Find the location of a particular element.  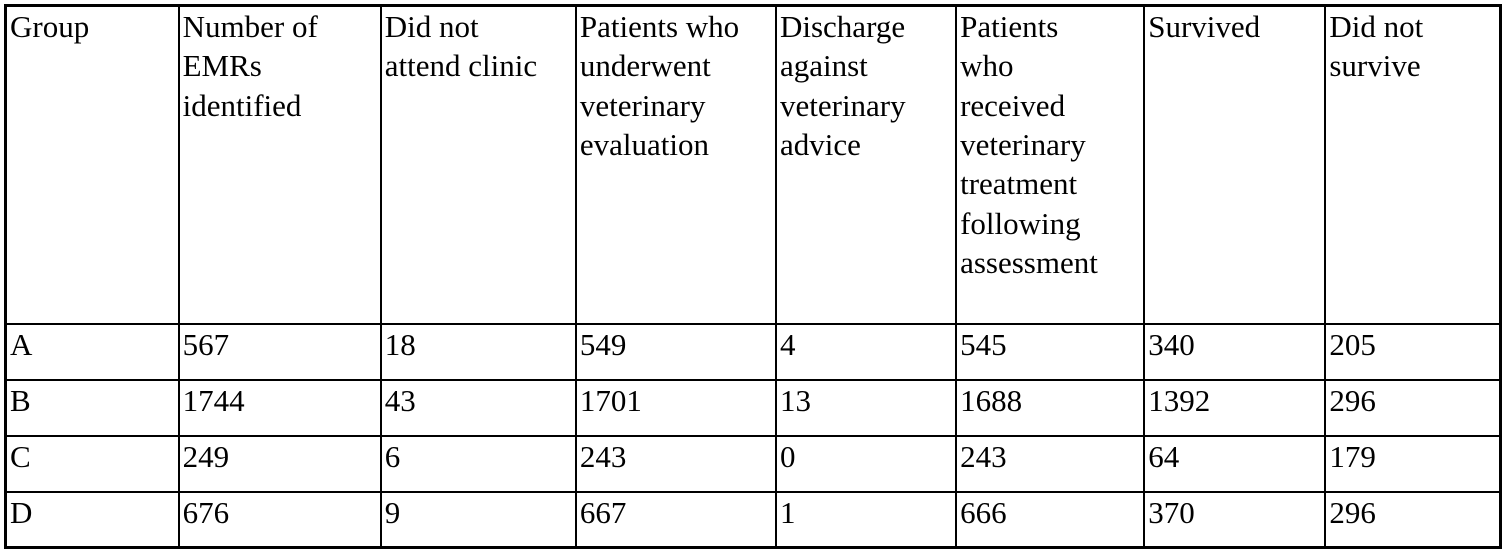

cell-underwent-evaluation: 549 is located at coordinates (675, 351).